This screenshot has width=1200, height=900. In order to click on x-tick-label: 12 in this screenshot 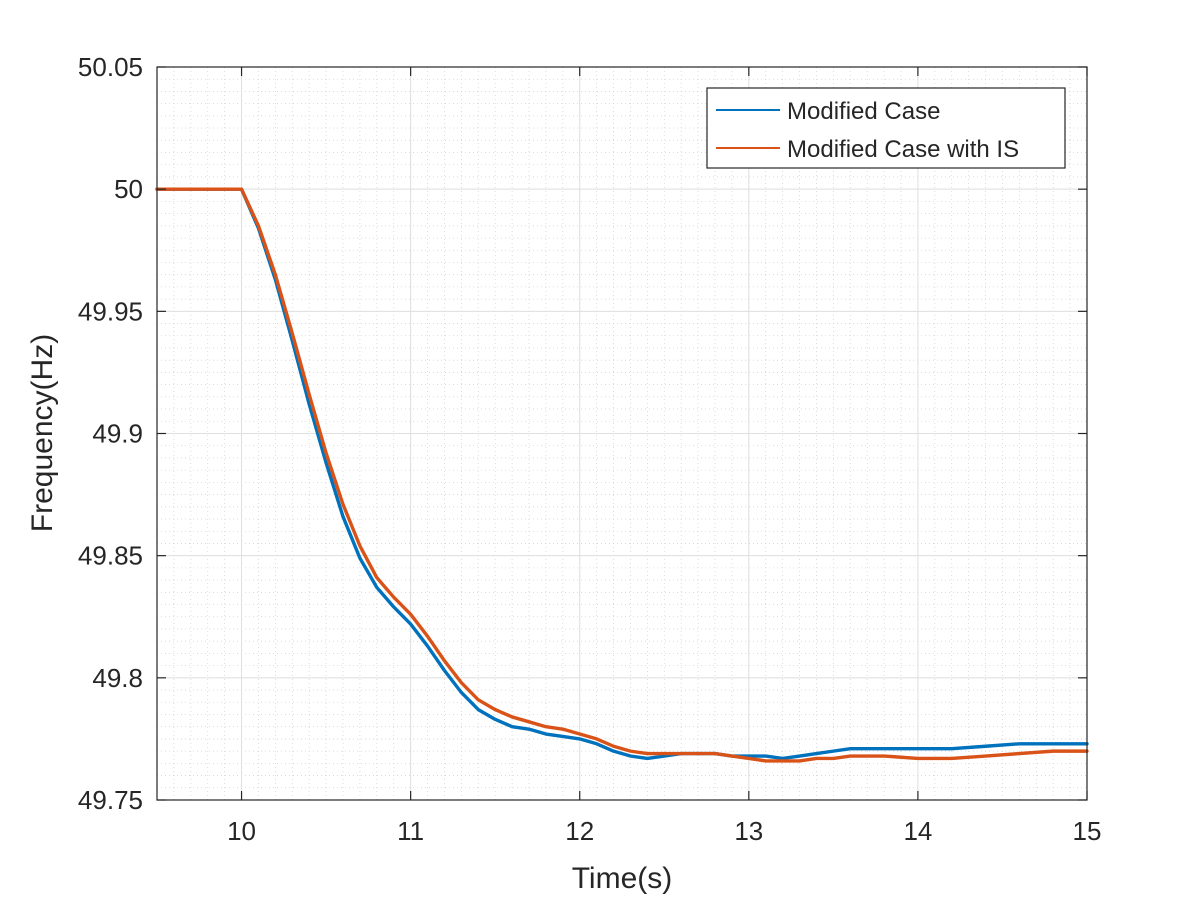, I will do `click(579, 831)`.